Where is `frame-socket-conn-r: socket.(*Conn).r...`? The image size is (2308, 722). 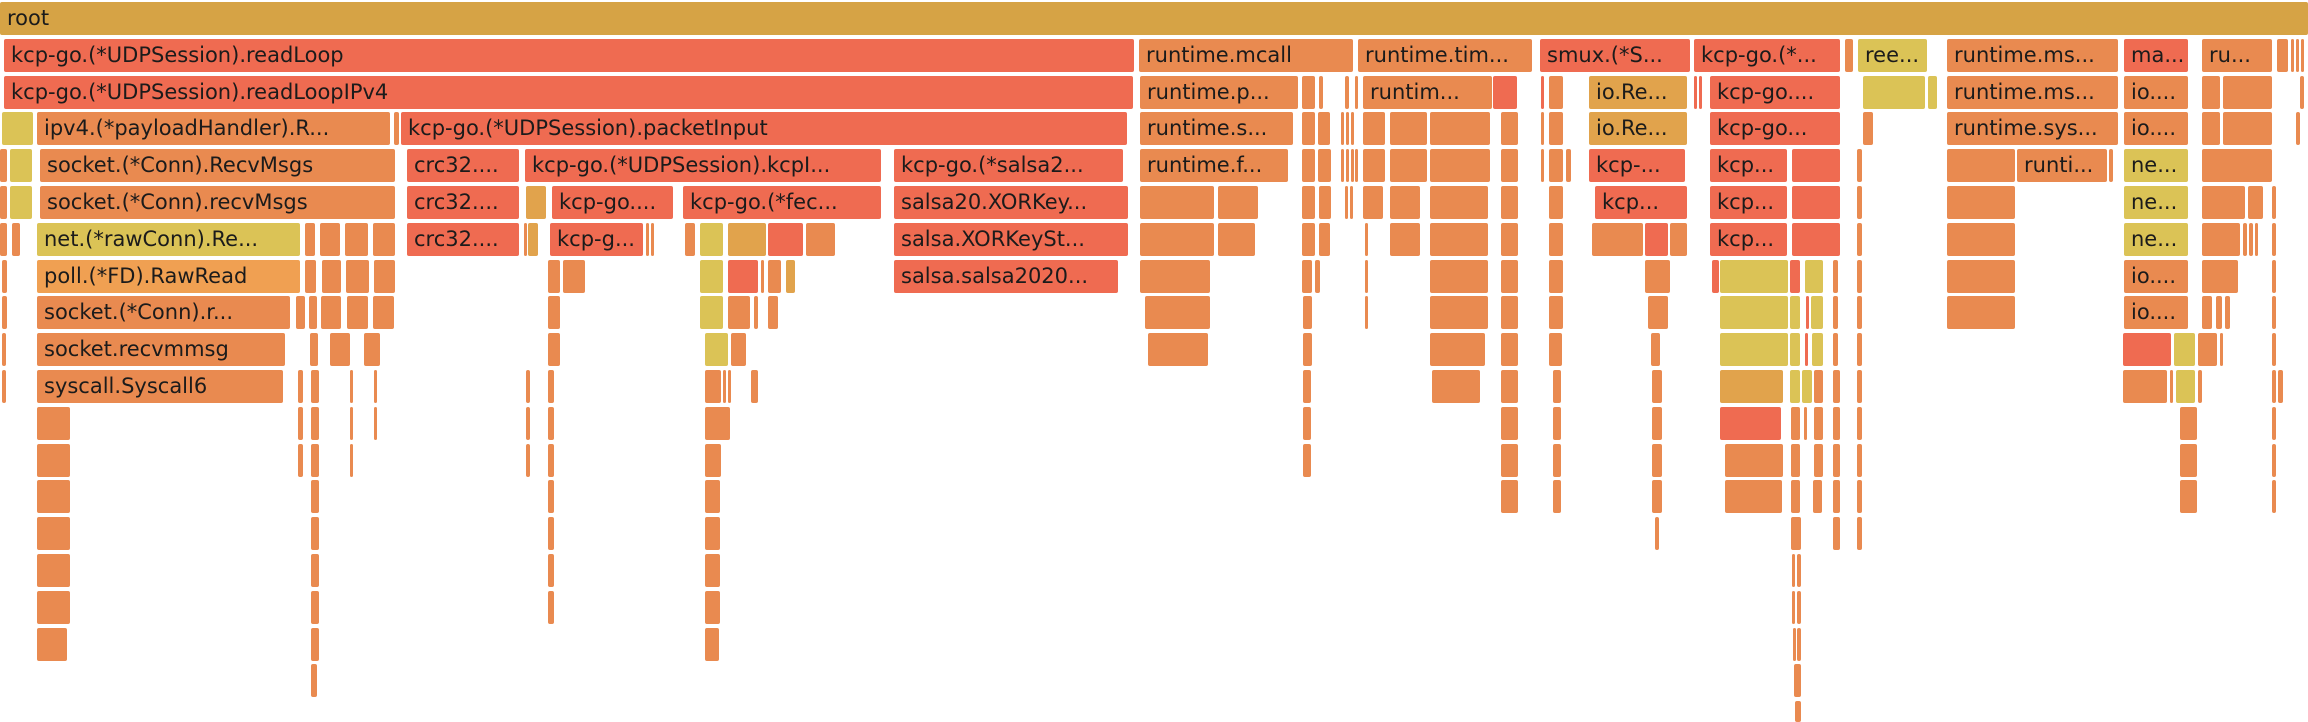 frame-socket-conn-r: socket.(*Conn).r... is located at coordinates (163, 313).